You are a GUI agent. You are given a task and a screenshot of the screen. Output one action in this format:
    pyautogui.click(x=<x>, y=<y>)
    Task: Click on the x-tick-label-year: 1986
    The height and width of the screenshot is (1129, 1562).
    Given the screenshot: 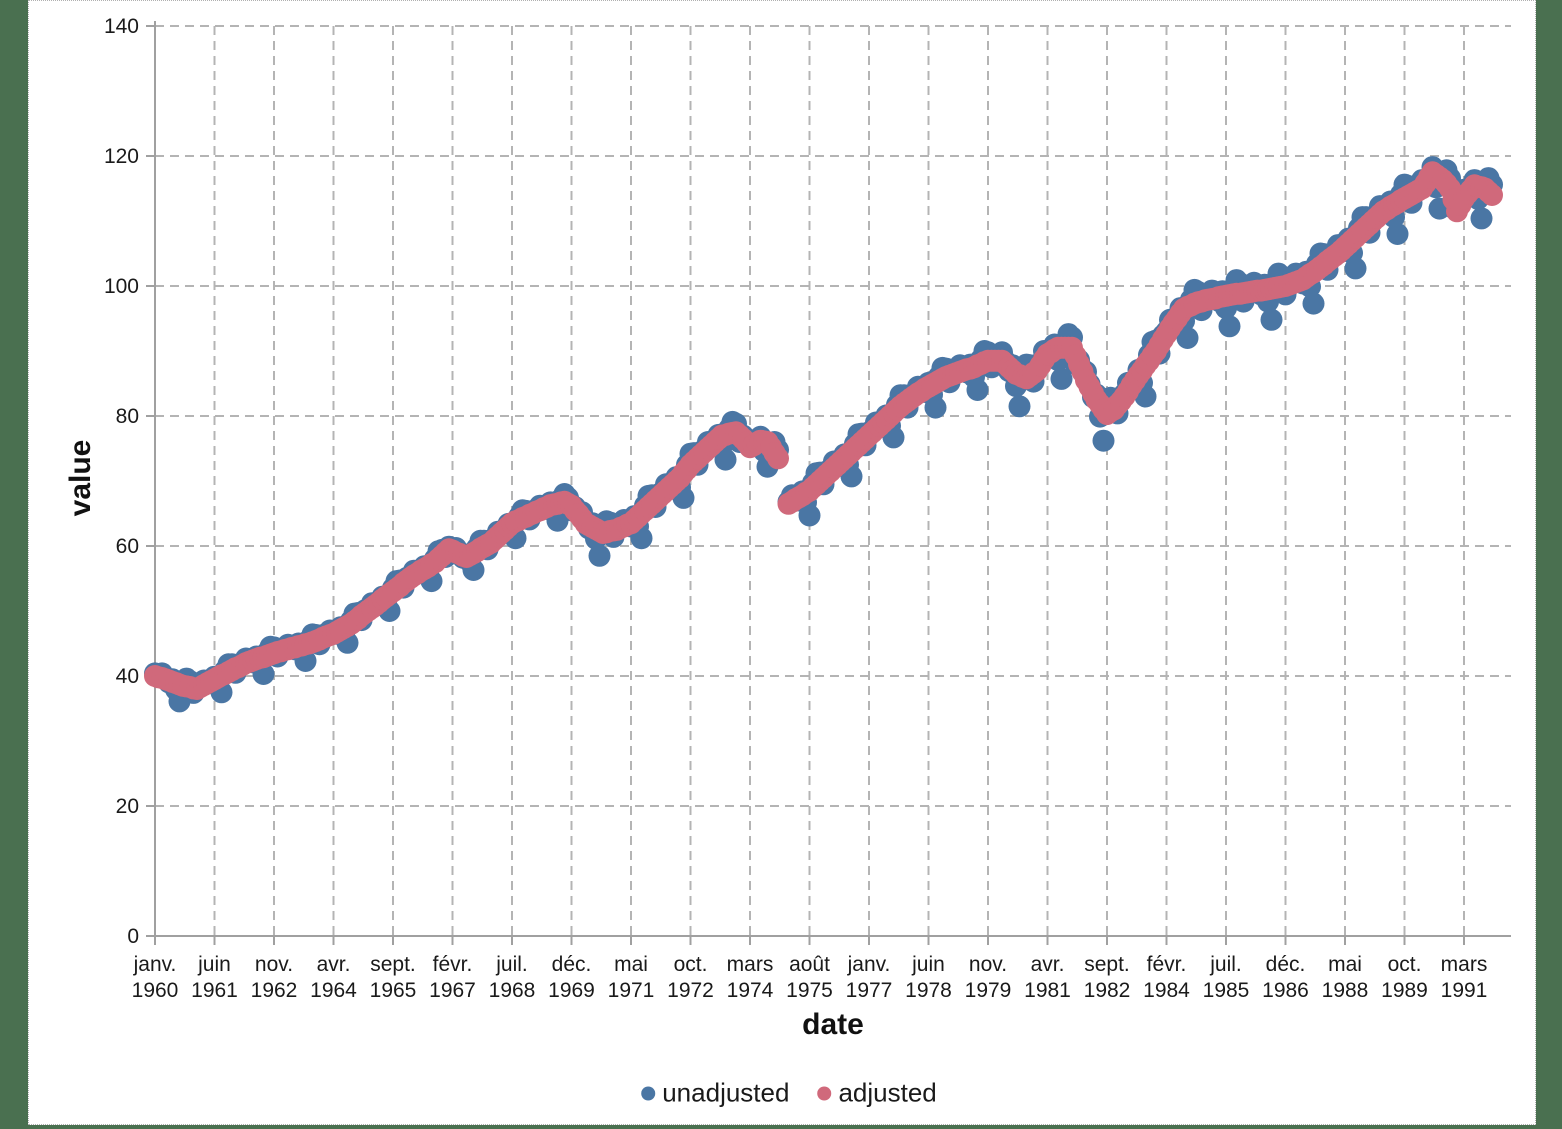 What is the action you would take?
    pyautogui.click(x=1285, y=990)
    